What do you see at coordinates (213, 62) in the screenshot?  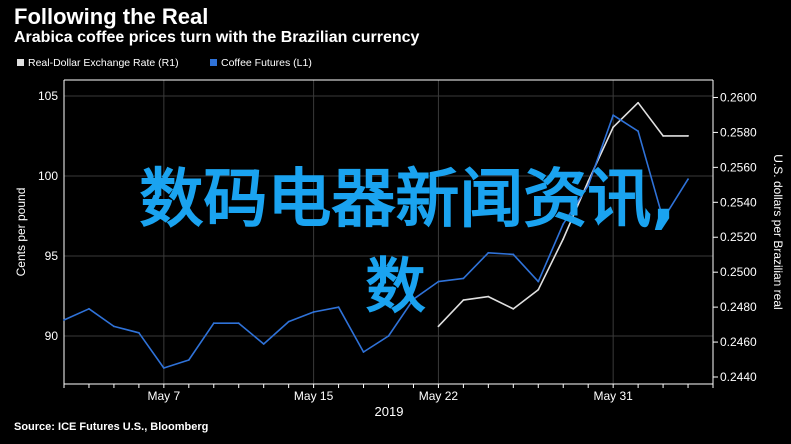 I see `legend-swatch-coffee` at bounding box center [213, 62].